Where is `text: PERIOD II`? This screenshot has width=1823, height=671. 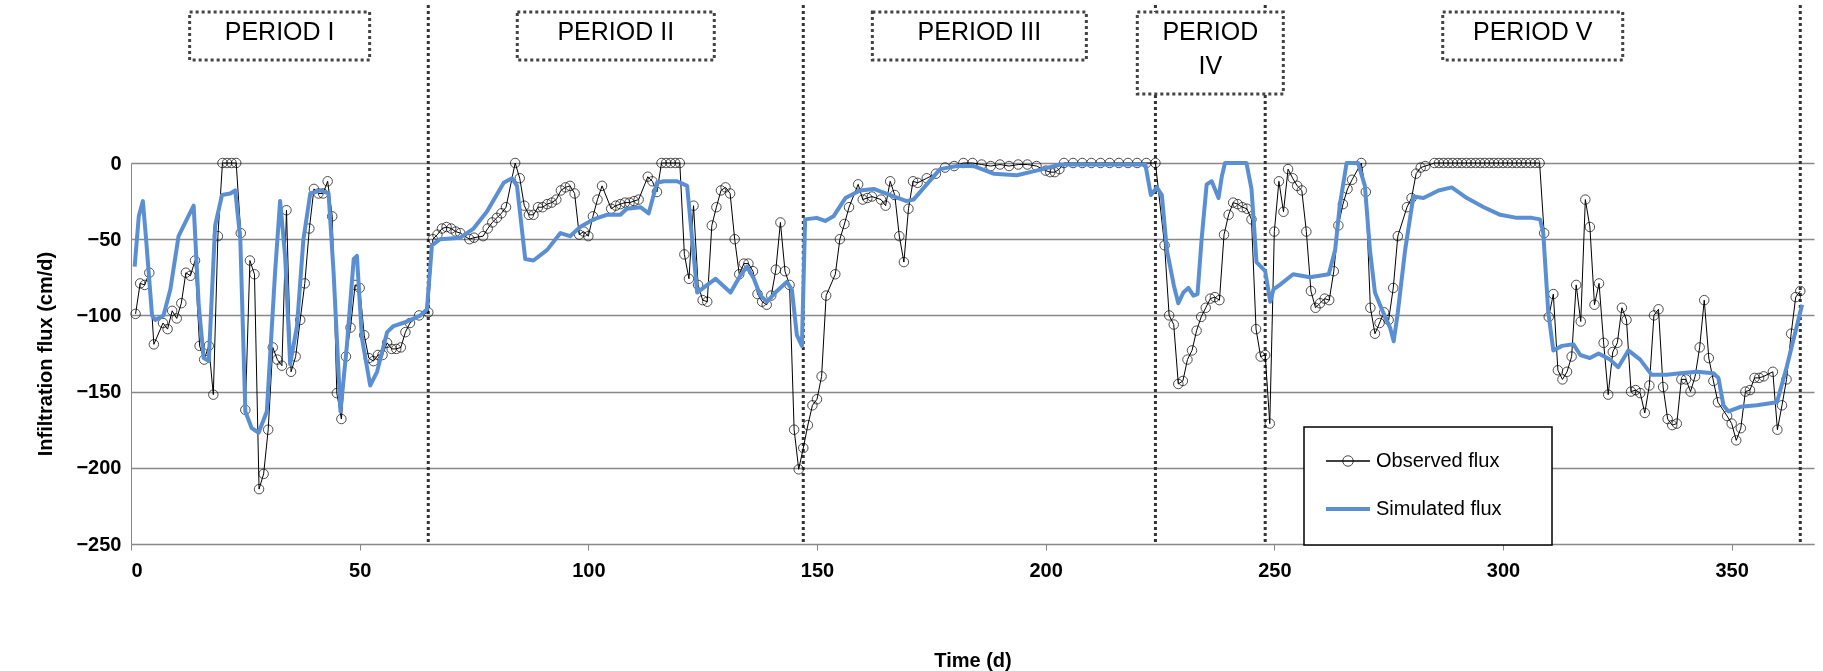
text: PERIOD II is located at coordinates (616, 31).